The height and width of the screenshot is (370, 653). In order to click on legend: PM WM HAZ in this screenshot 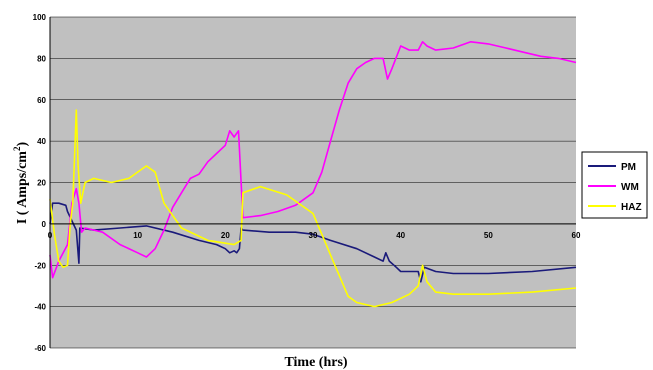, I will do `click(614, 185)`.